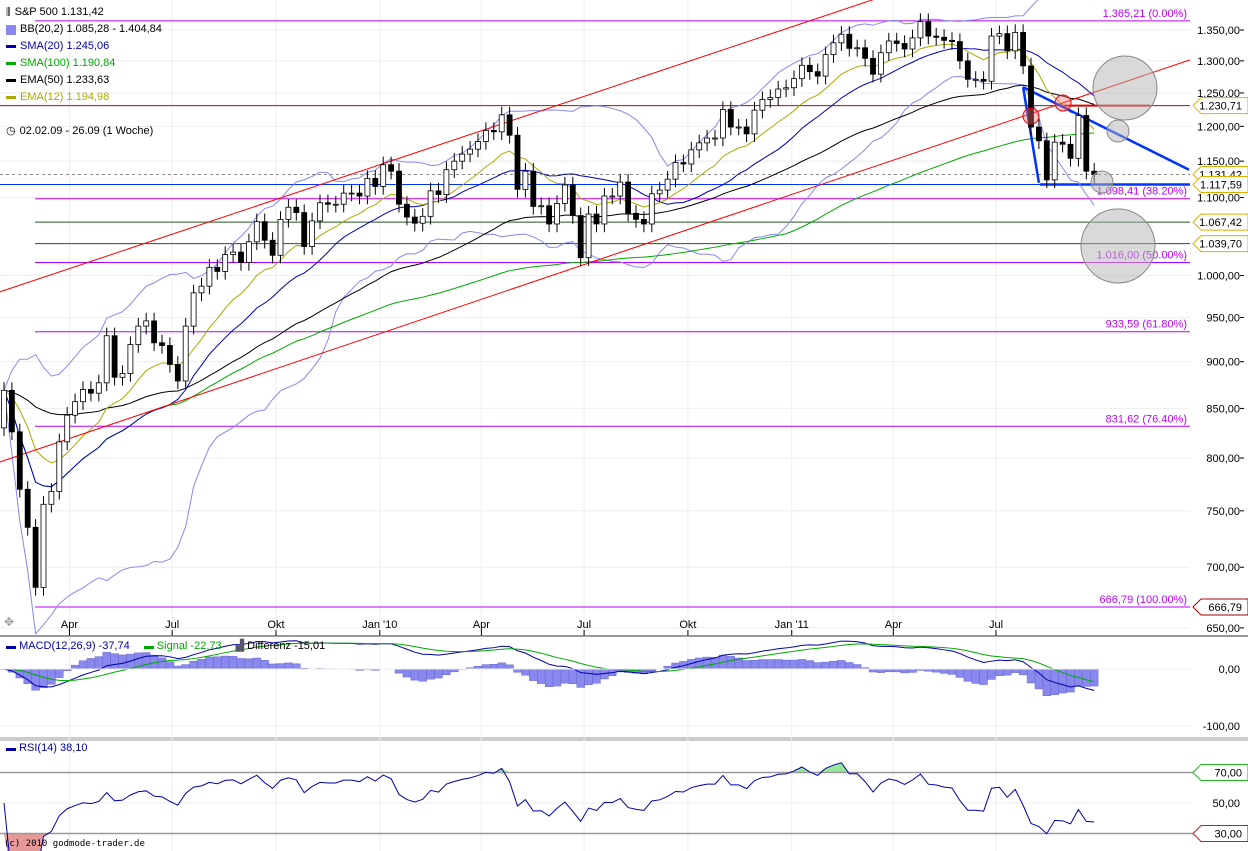  I want to click on price-tag-label: 1.230,71, so click(1220, 107).